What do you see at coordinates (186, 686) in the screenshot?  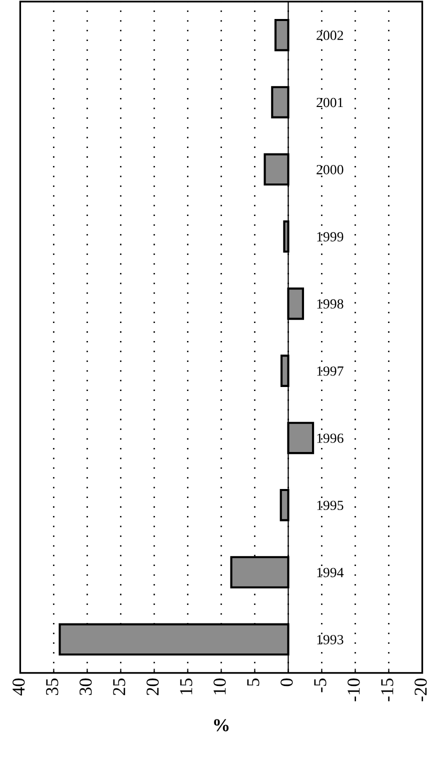 I see `x-tick-label: 15` at bounding box center [186, 686].